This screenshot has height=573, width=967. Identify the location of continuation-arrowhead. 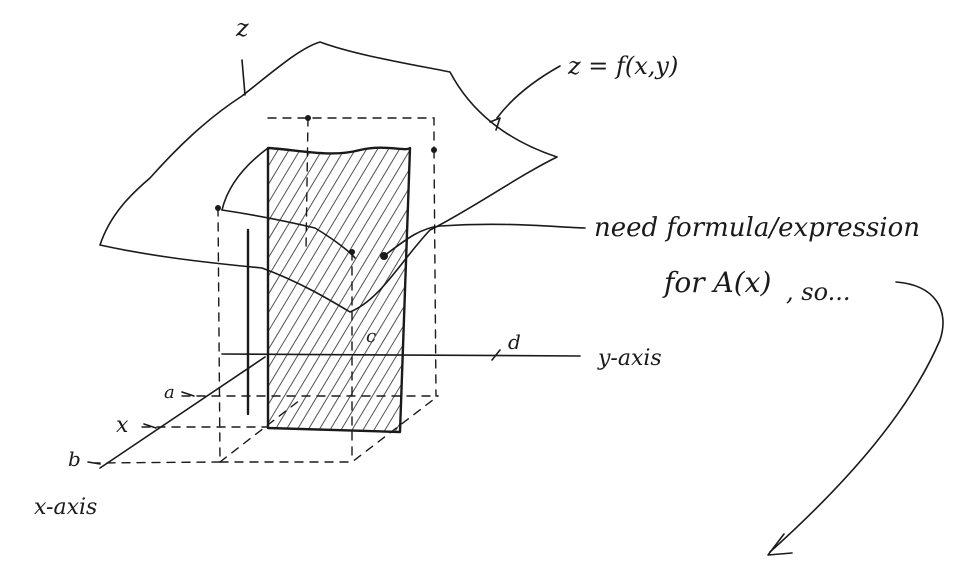
(780, 544).